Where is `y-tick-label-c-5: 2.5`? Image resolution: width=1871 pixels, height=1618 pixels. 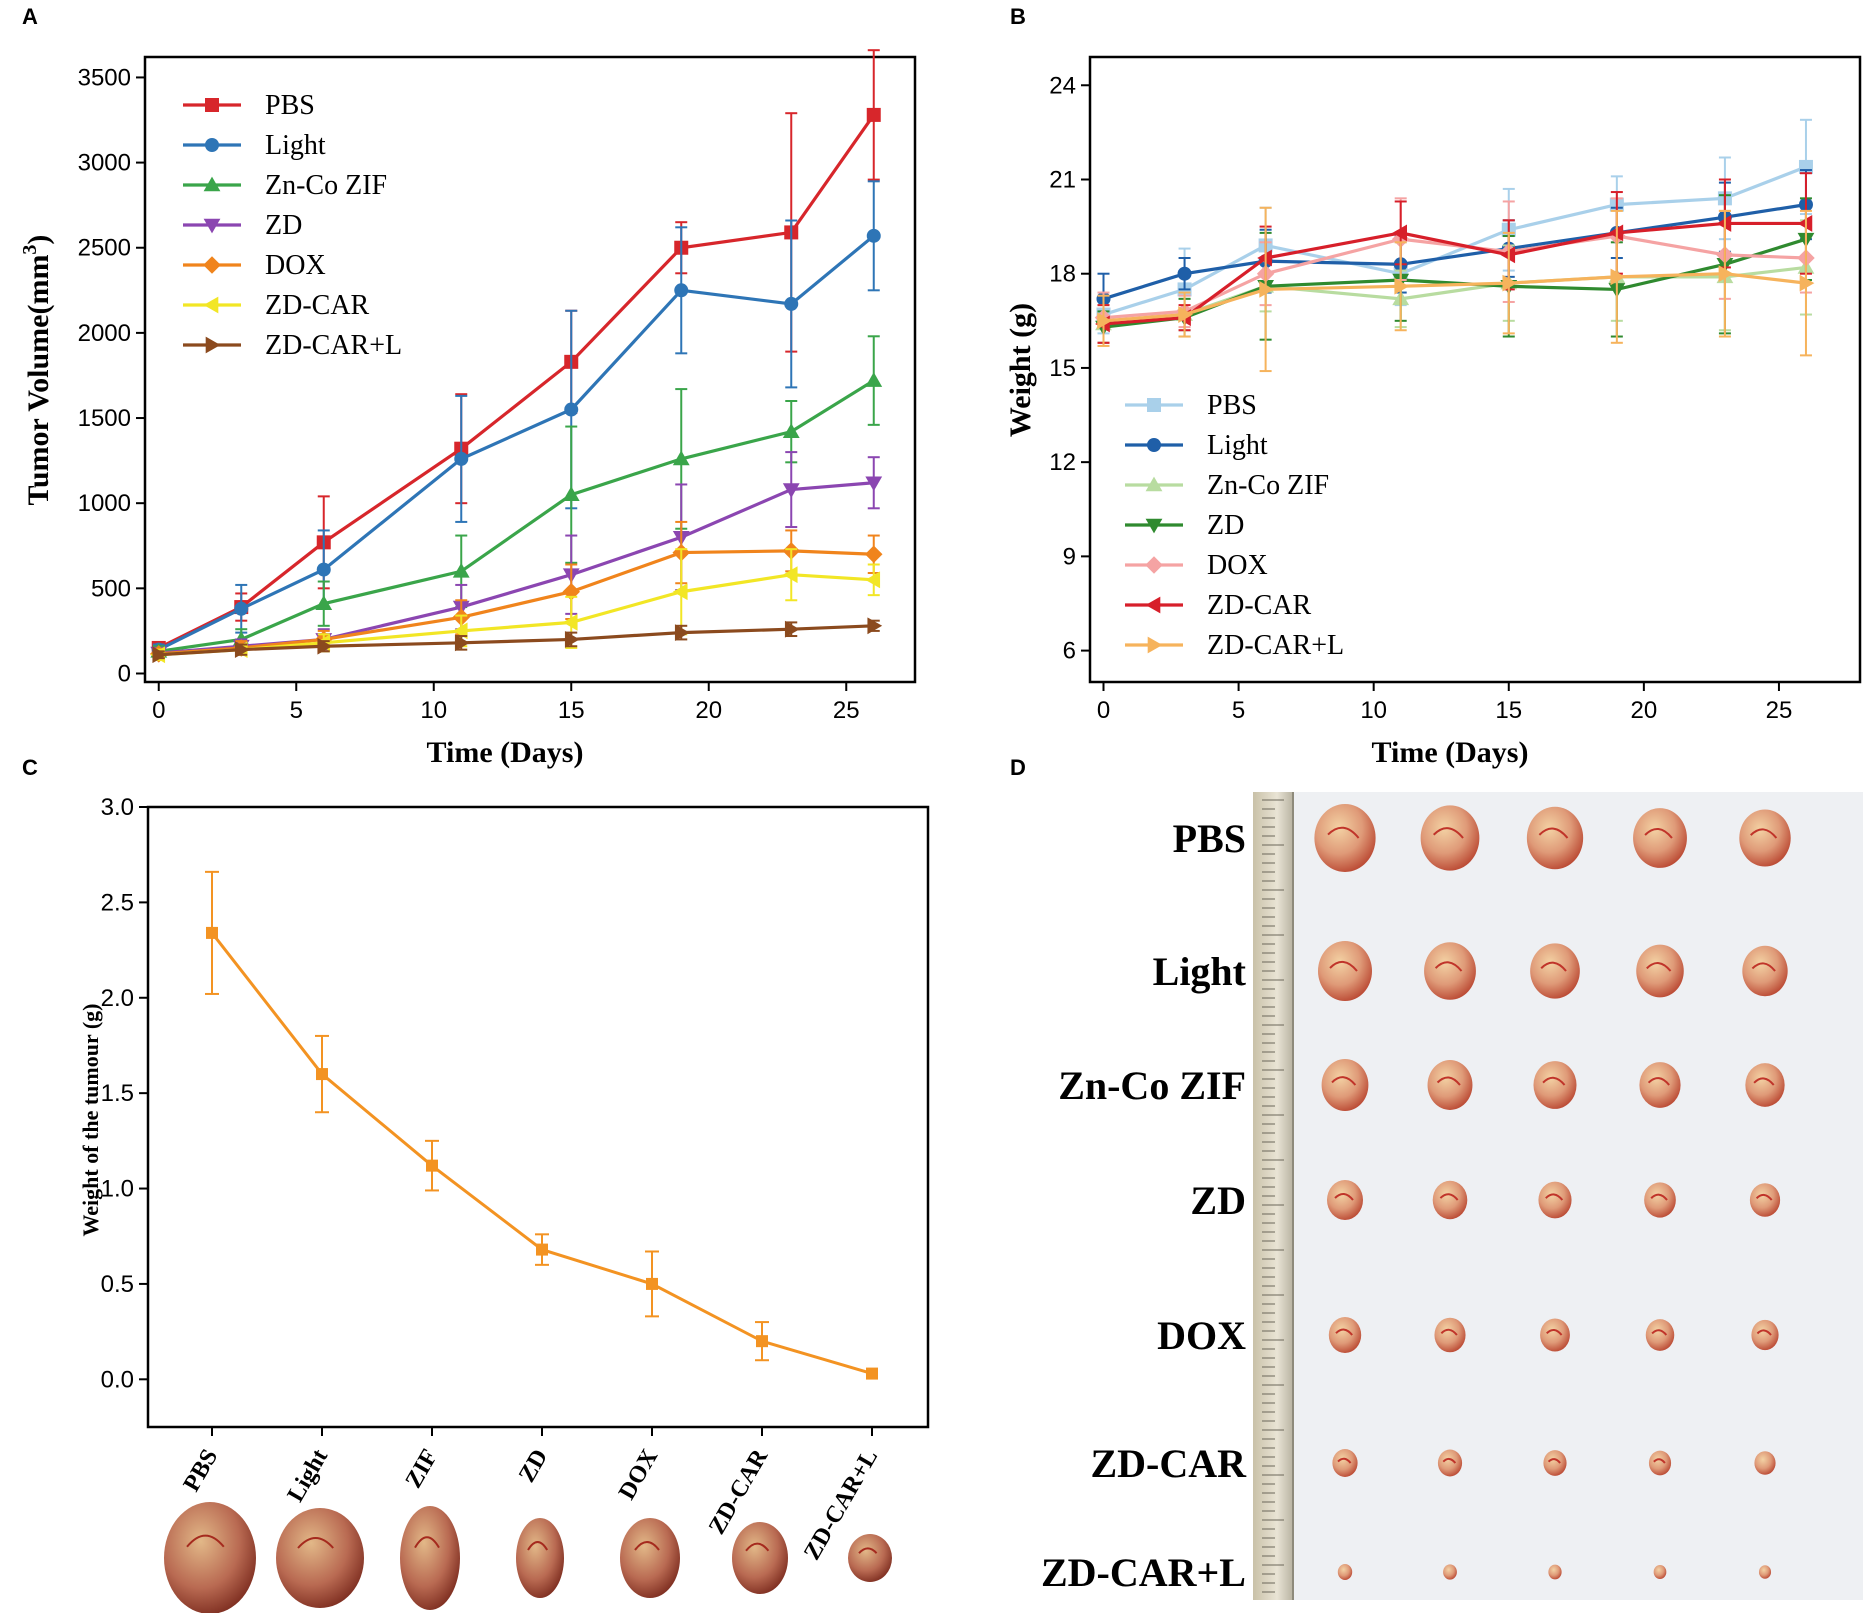
y-tick-label-c-5: 2.5 is located at coordinates (117, 902).